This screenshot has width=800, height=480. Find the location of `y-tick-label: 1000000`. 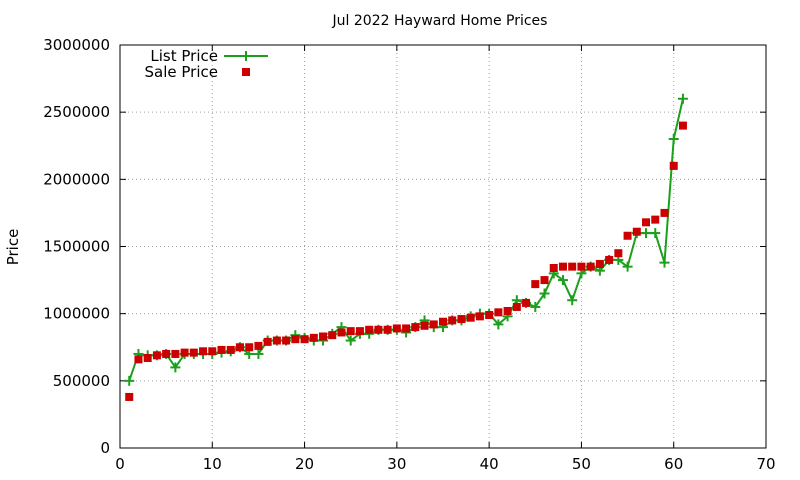

y-tick-label: 1000000 is located at coordinates (76, 314).